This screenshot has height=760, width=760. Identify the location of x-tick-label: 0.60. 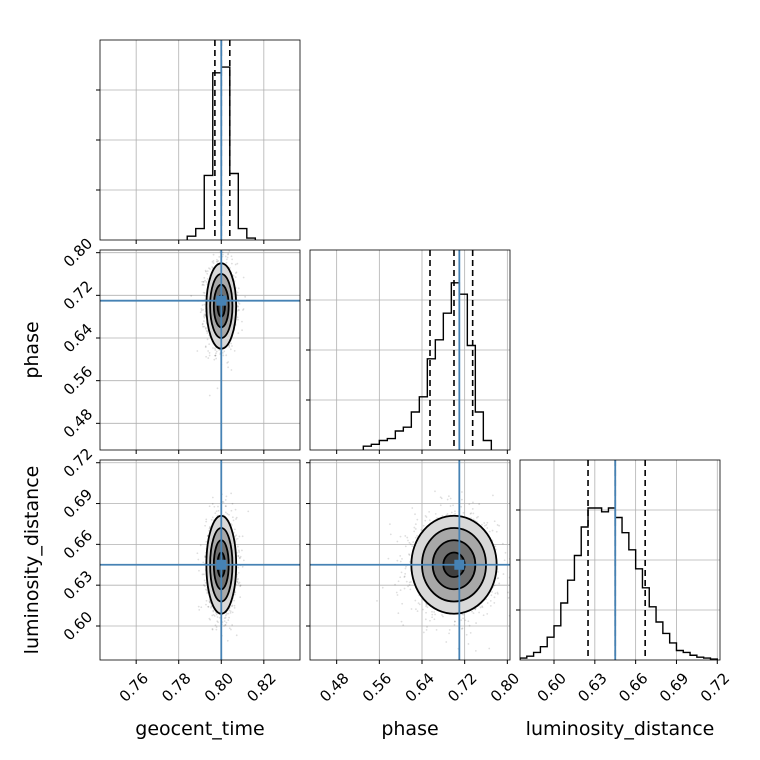
(552, 687).